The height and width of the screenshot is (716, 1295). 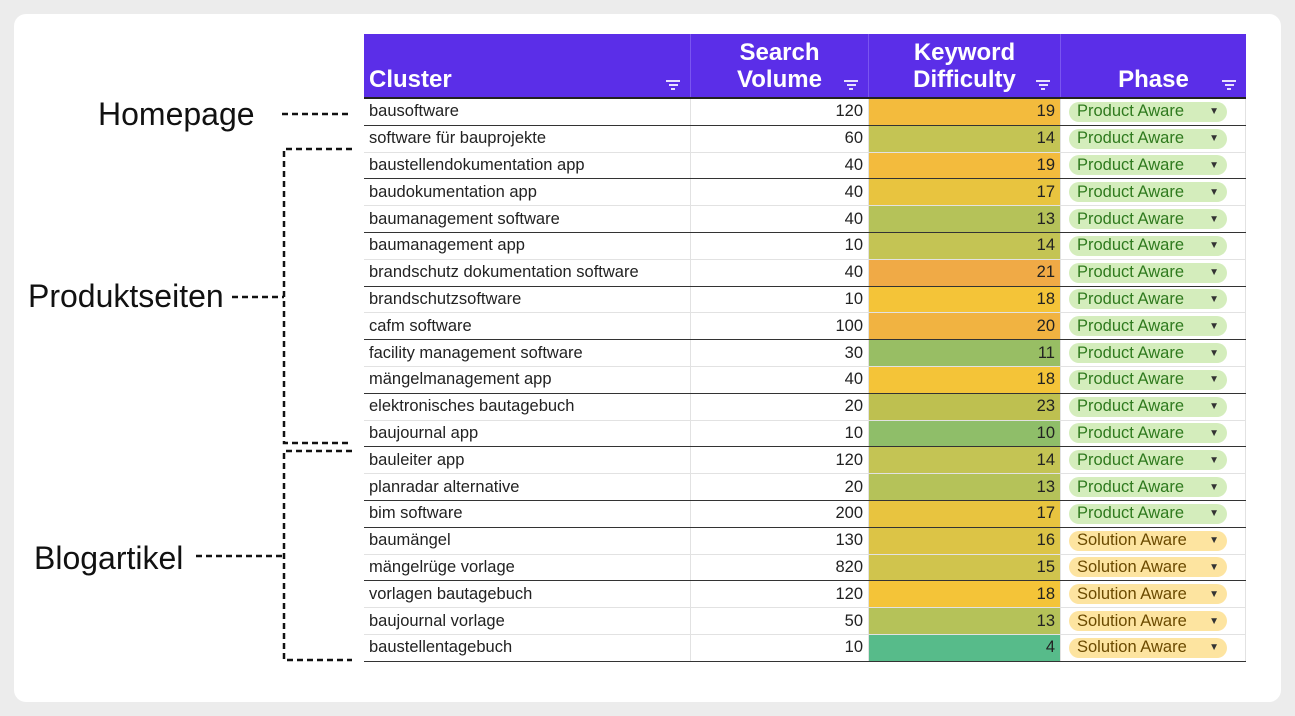 I want to click on keyword-difficulty-cell: 4, so click(x=965, y=647).